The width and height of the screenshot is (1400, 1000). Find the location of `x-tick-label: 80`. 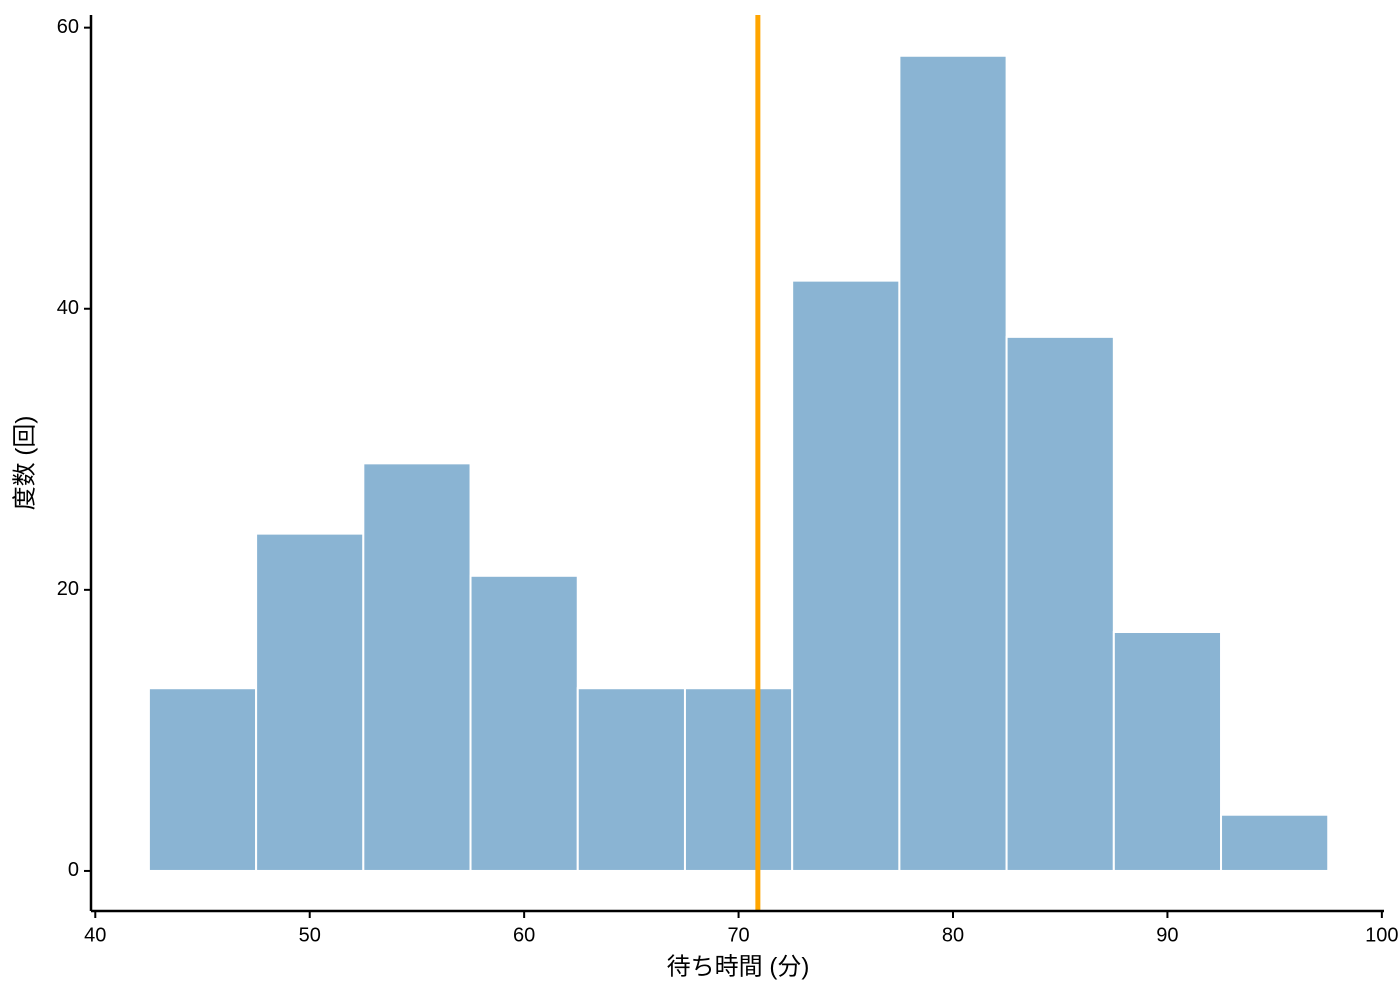

x-tick-label: 80 is located at coordinates (953, 935).